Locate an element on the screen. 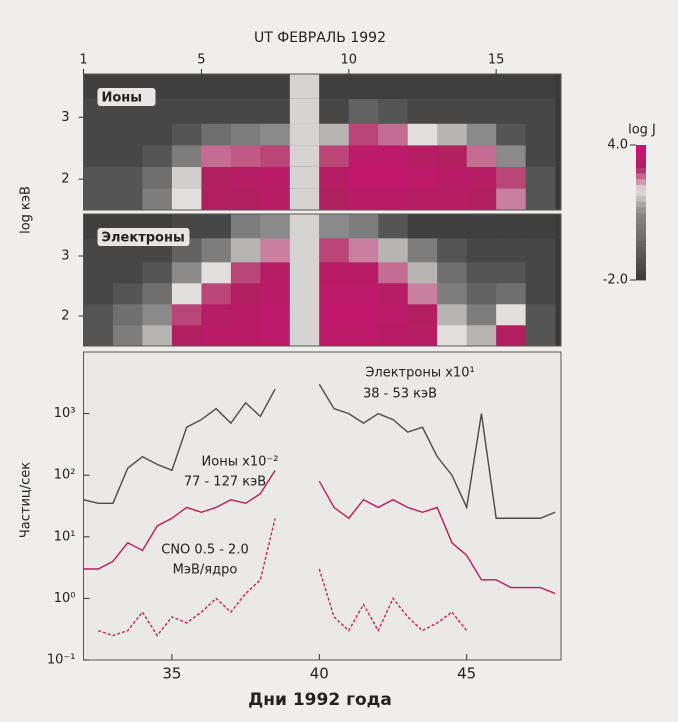 The height and width of the screenshot is (722, 678). x-tick-label: 45 is located at coordinates (466, 674).